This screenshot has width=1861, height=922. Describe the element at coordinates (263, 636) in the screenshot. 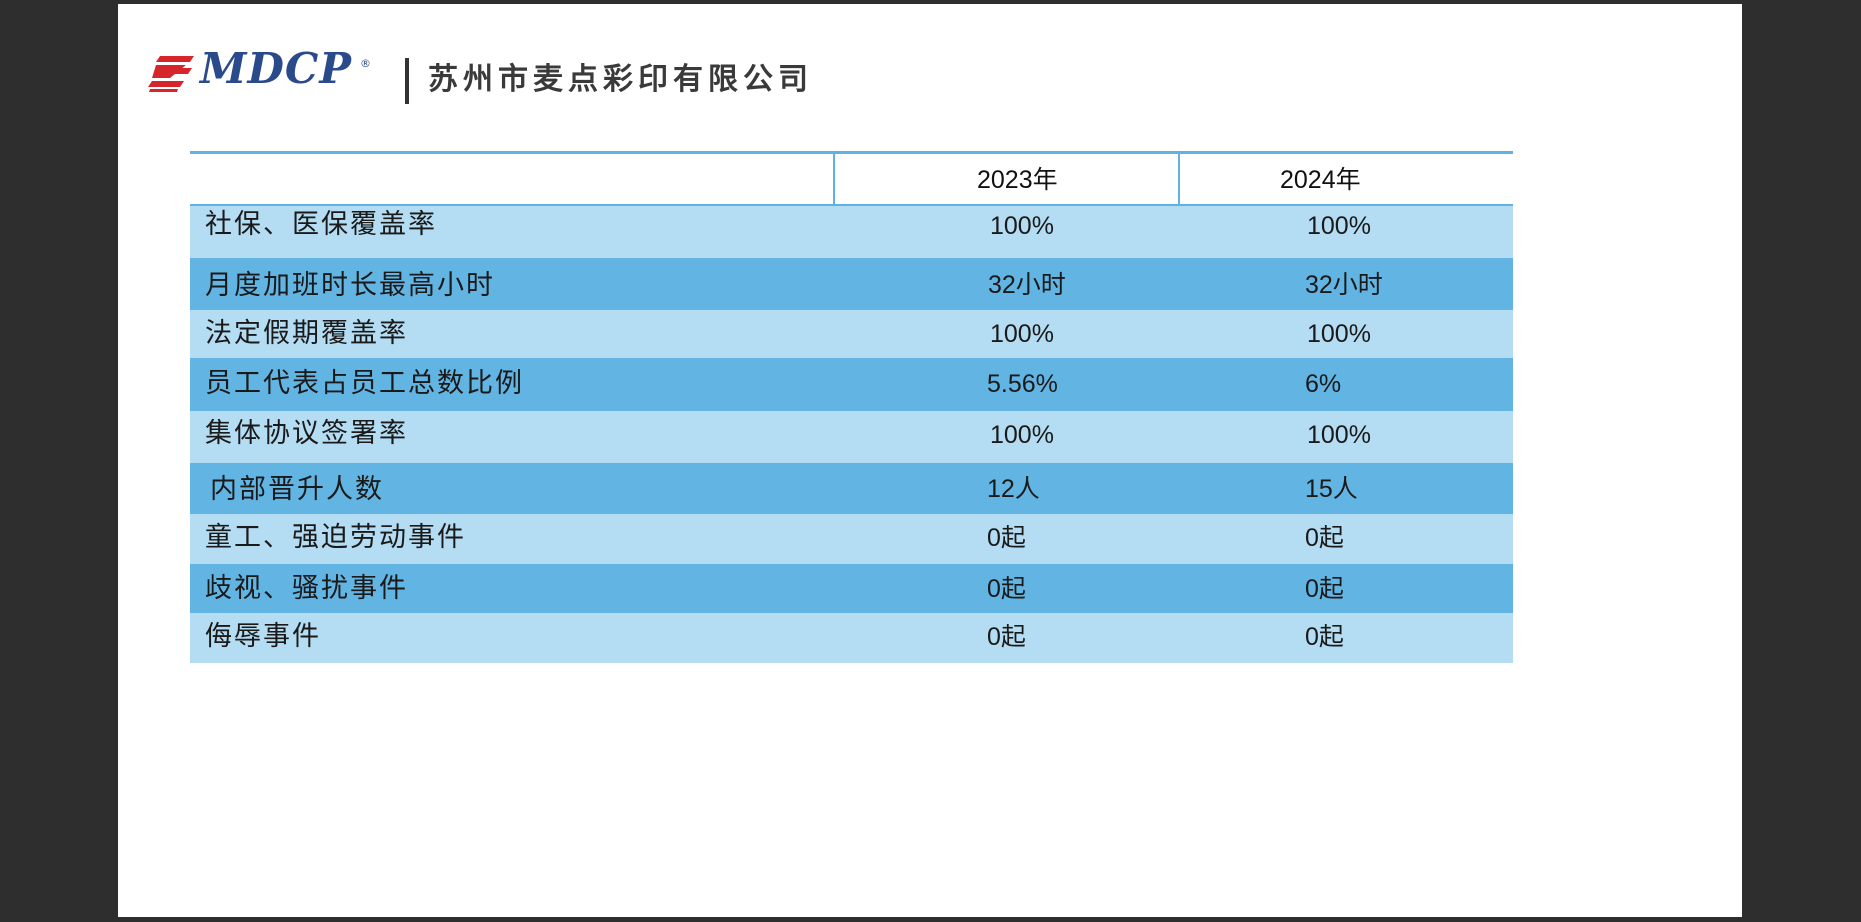

I see `row-label: 侮辱事件` at that location.